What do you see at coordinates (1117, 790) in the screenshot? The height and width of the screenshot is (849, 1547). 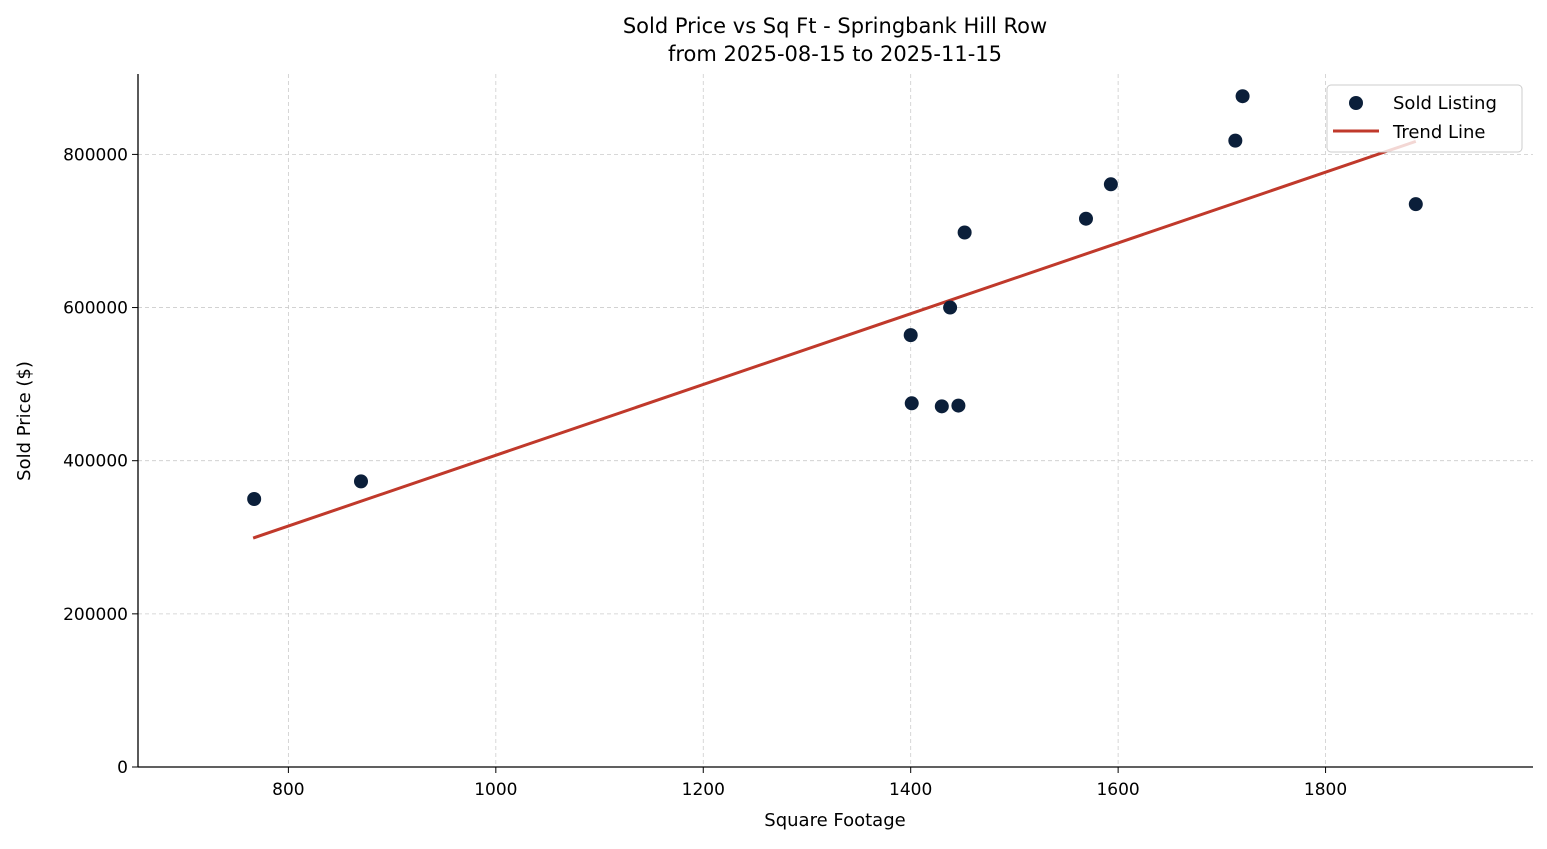 I see `x-tick-label: 1600` at bounding box center [1117, 790].